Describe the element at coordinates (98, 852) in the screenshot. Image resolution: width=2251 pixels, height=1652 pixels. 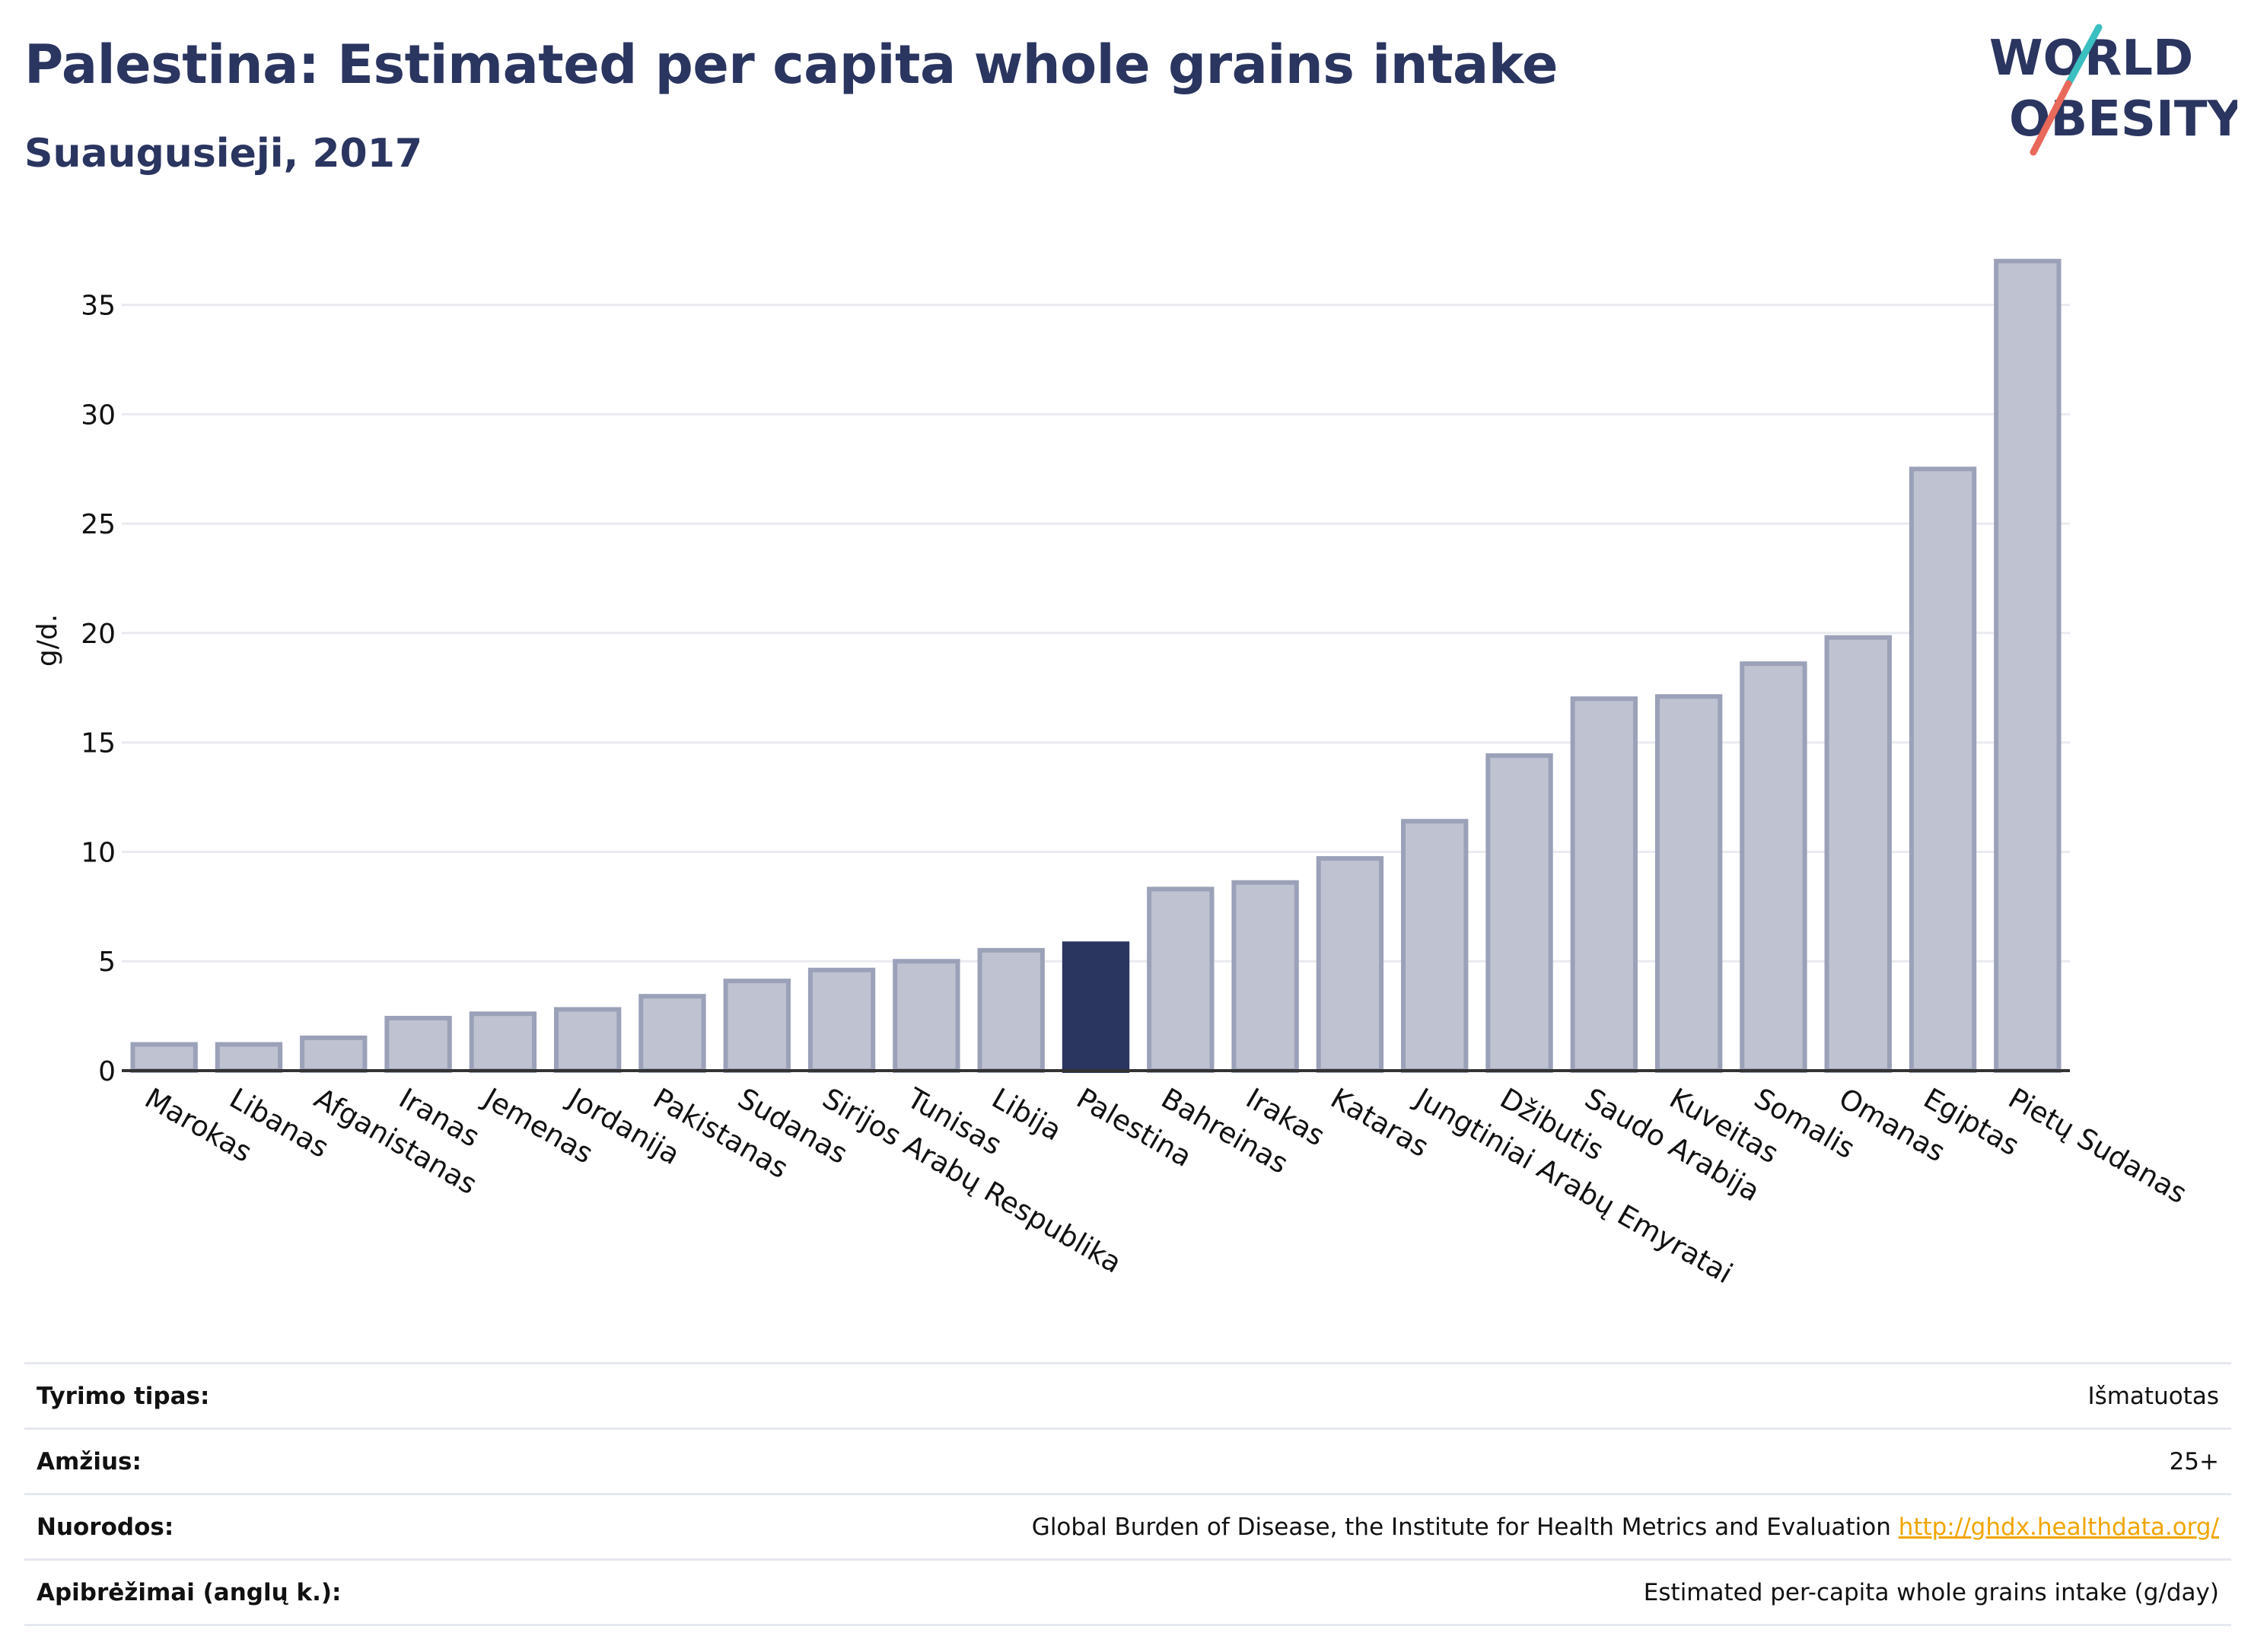
I see `y-tick-label: 10` at that location.